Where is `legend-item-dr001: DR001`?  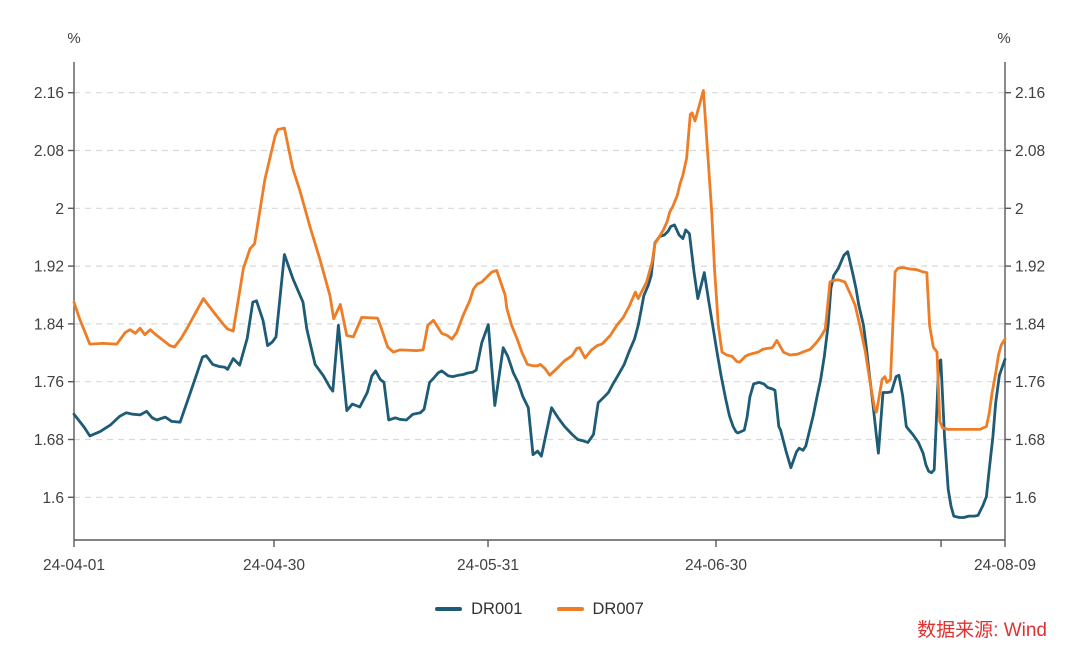 legend-item-dr001: DR001 is located at coordinates (479, 609).